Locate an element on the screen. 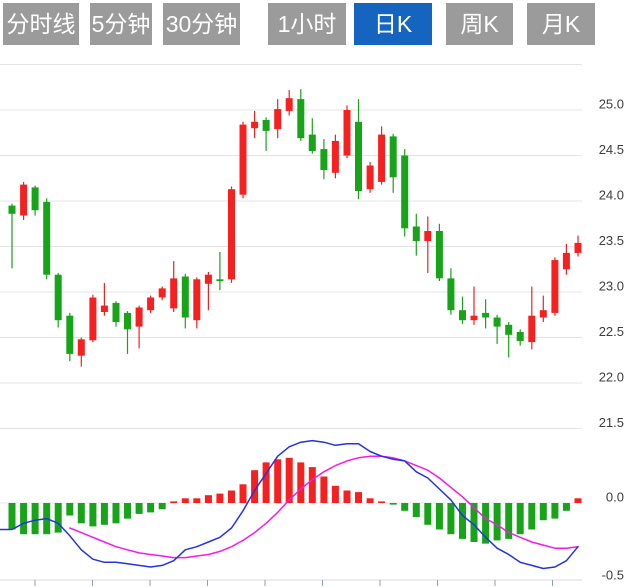 The height and width of the screenshot is (587, 632). svg-text: 24.5 is located at coordinates (611, 149).